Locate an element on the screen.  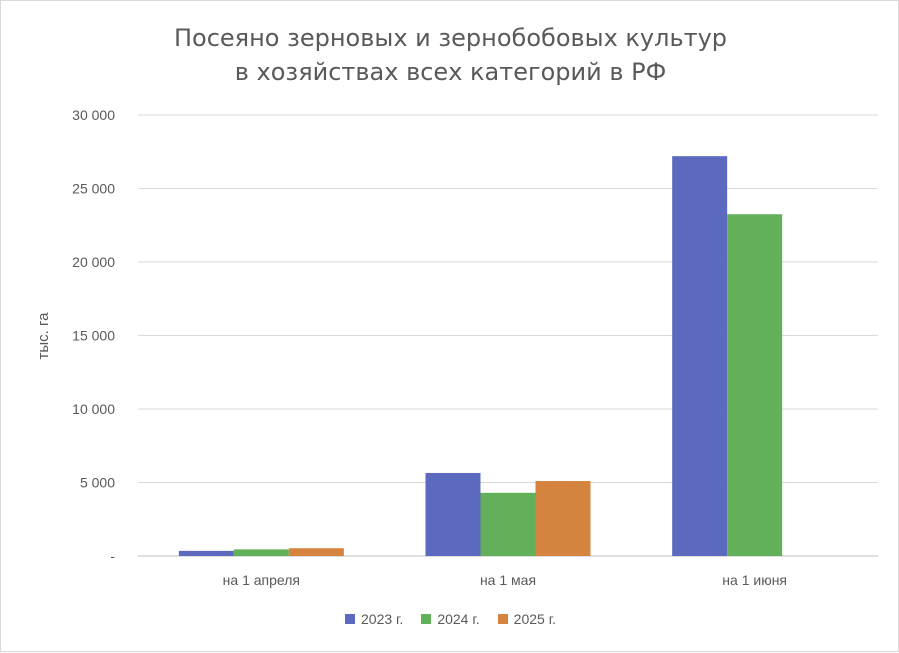
y-tick-label: 15 000 is located at coordinates (93, 336).